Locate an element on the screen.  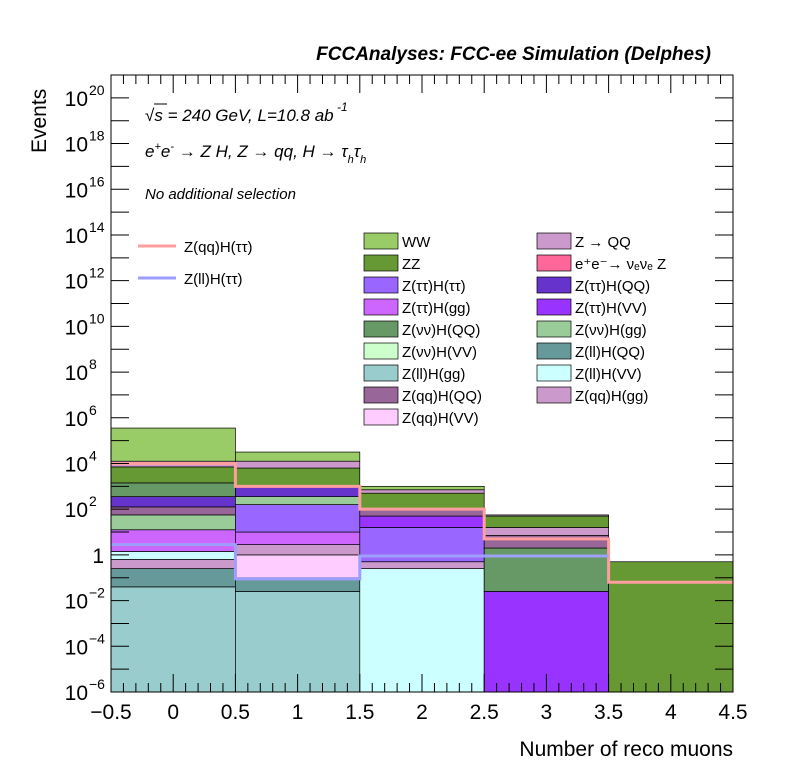
x-tick-label: 0 is located at coordinates (173, 712).